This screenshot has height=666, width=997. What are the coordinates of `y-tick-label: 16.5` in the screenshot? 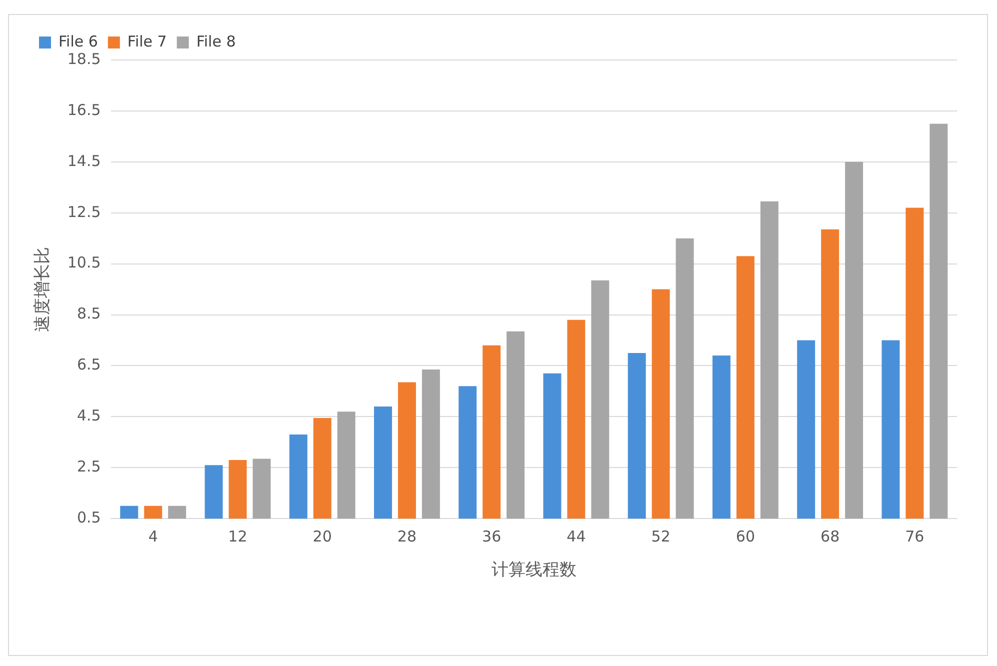 It's located at (84, 109).